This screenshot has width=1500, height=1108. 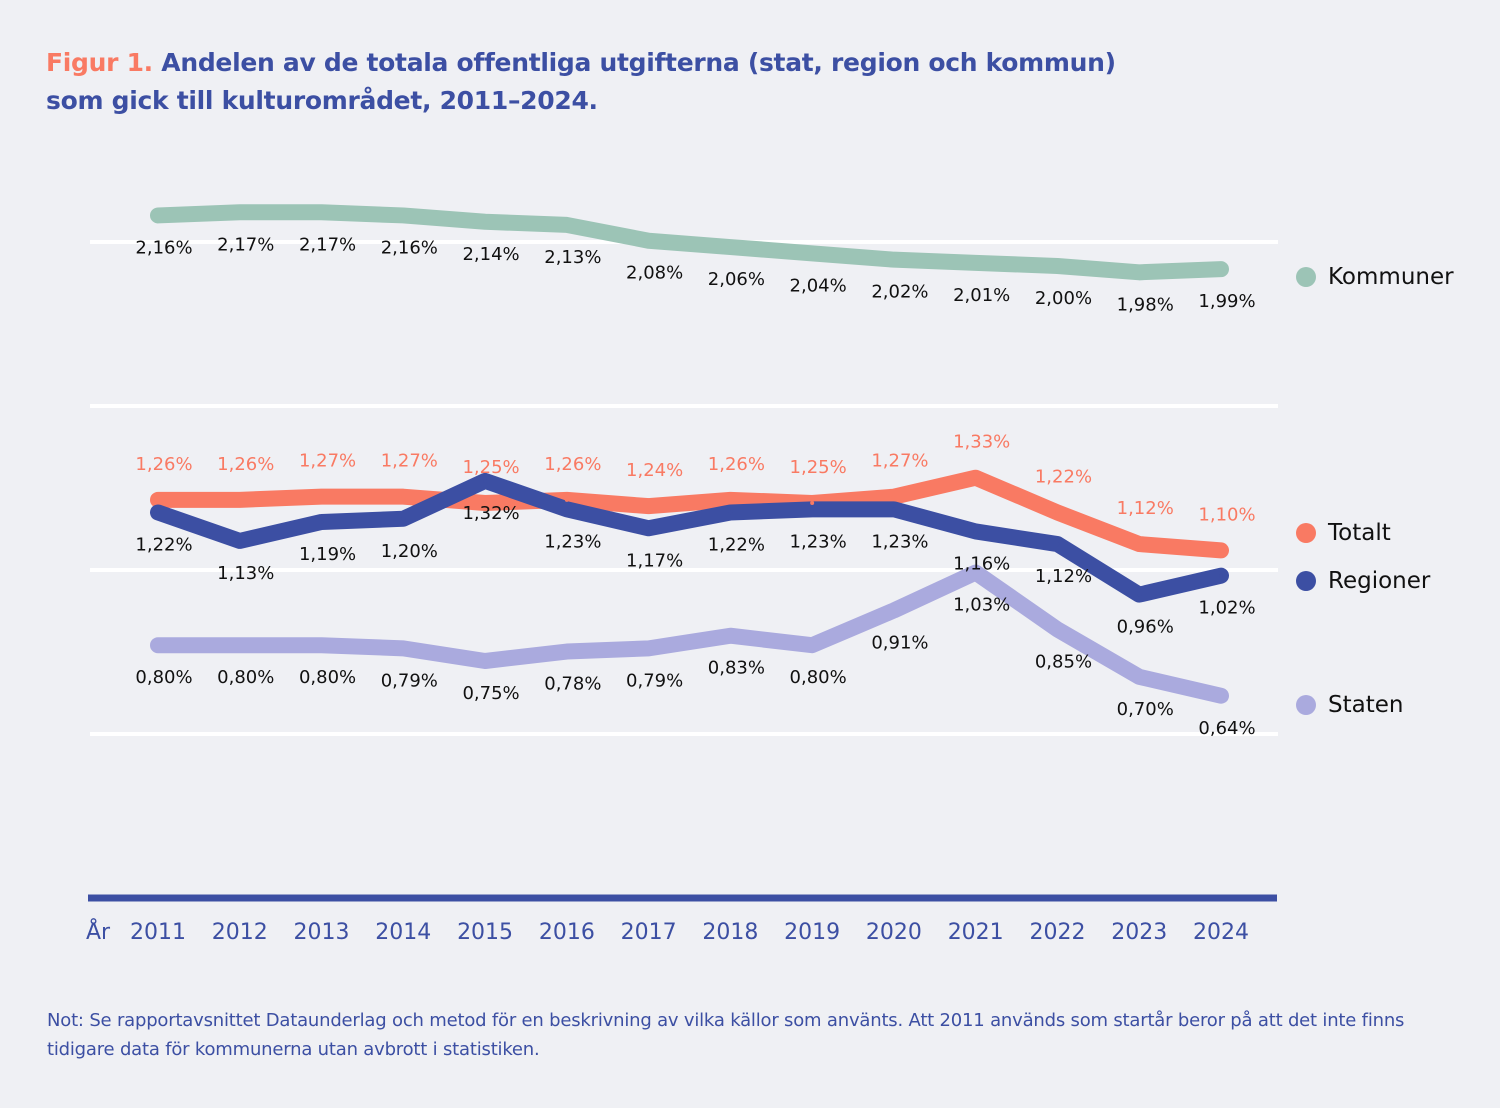 What do you see at coordinates (736, 279) in the screenshot?
I see `data-label: 2,06%` at bounding box center [736, 279].